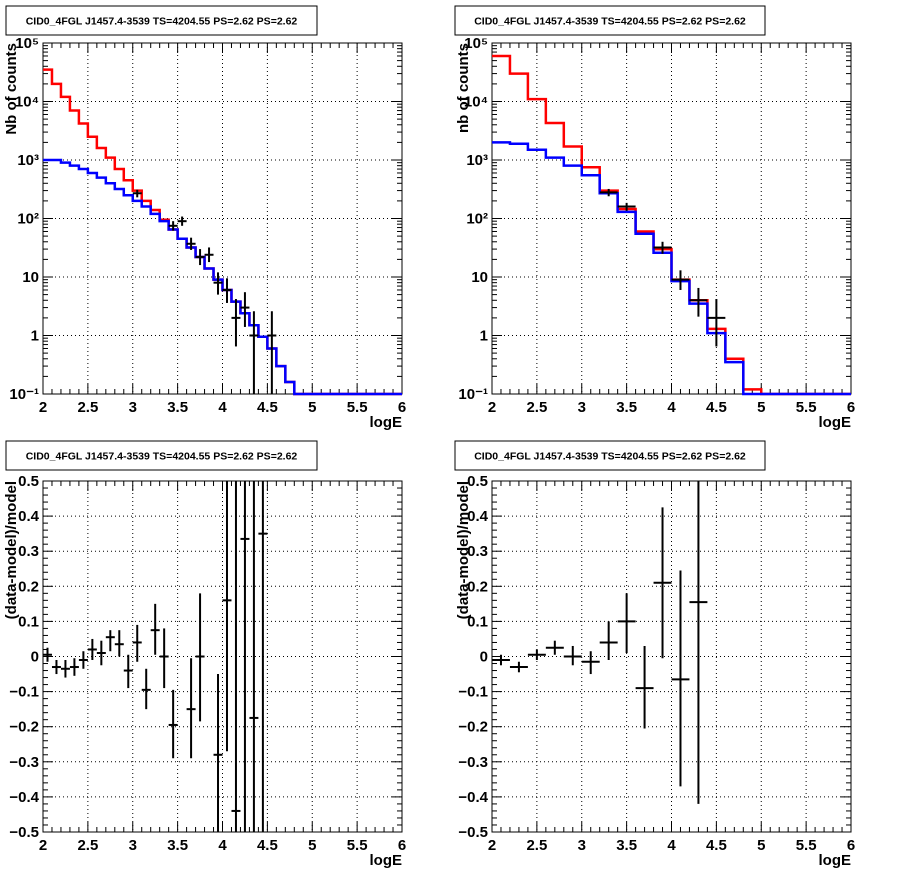 This screenshot has height=875, width=898. I want to click on y-axis-label: (data-model)/model, so click(463, 550).